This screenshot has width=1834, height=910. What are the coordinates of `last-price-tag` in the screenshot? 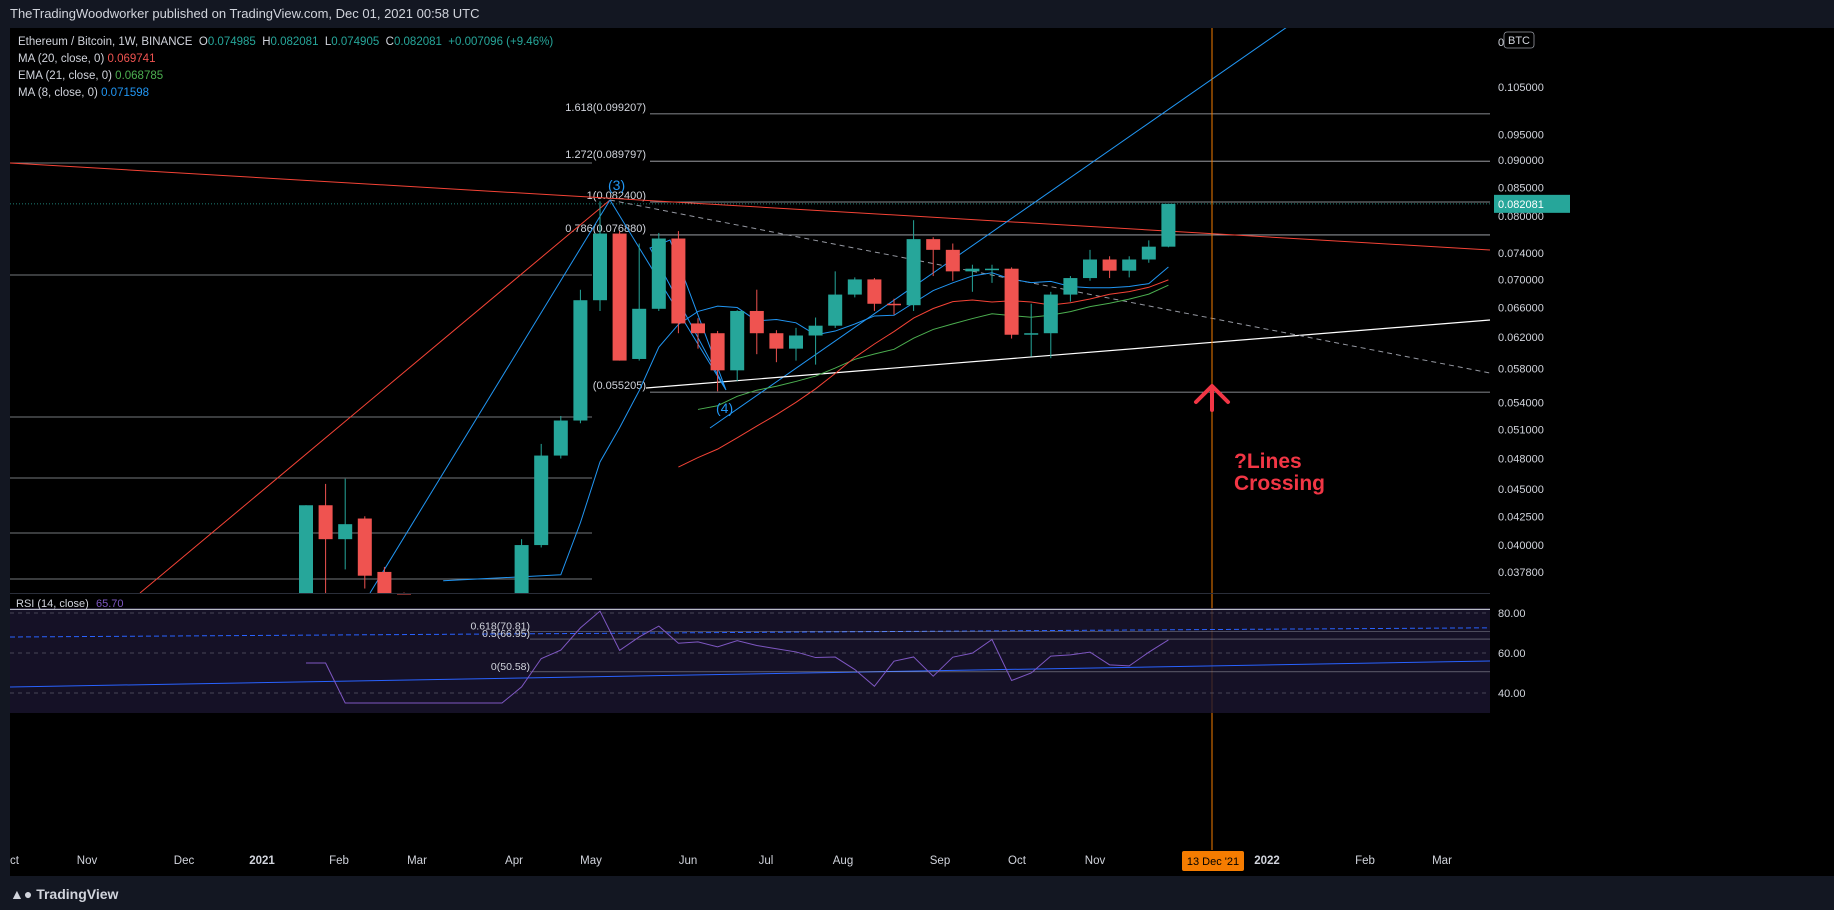 It's located at (1532, 203).